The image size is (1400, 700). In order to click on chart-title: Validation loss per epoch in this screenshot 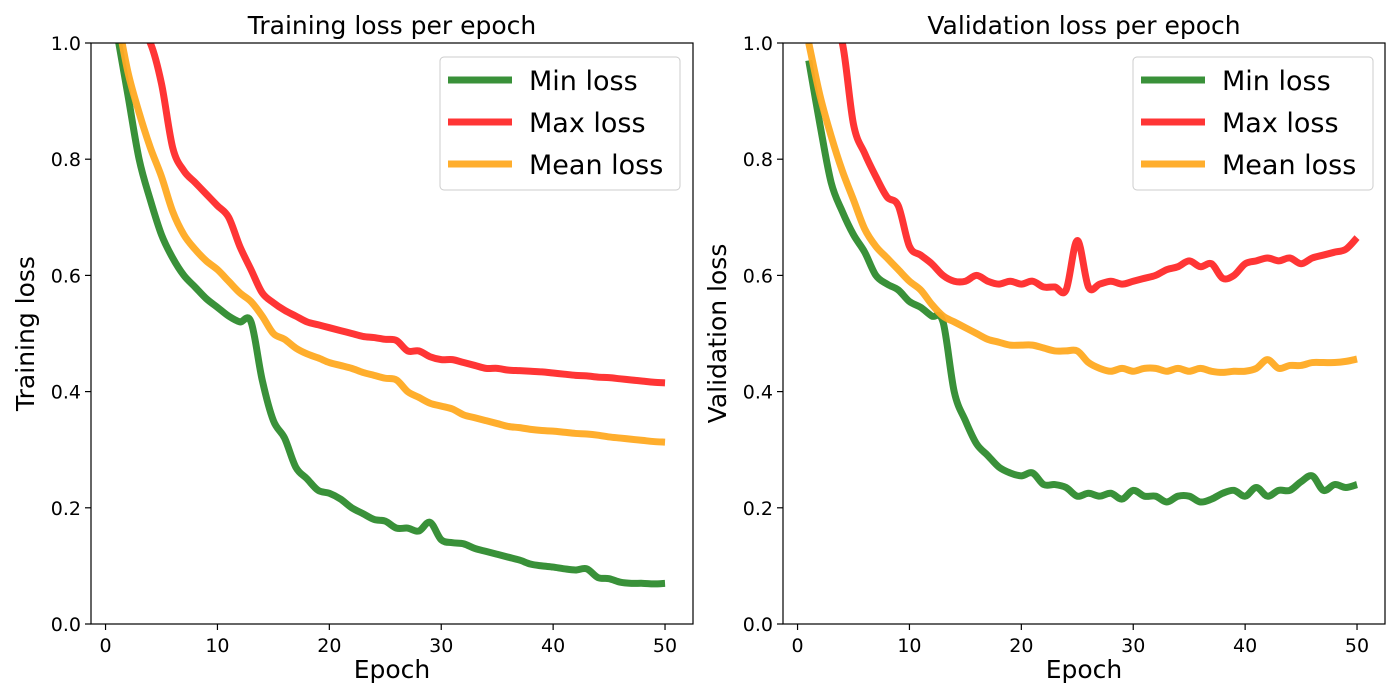, I will do `click(1083, 25)`.